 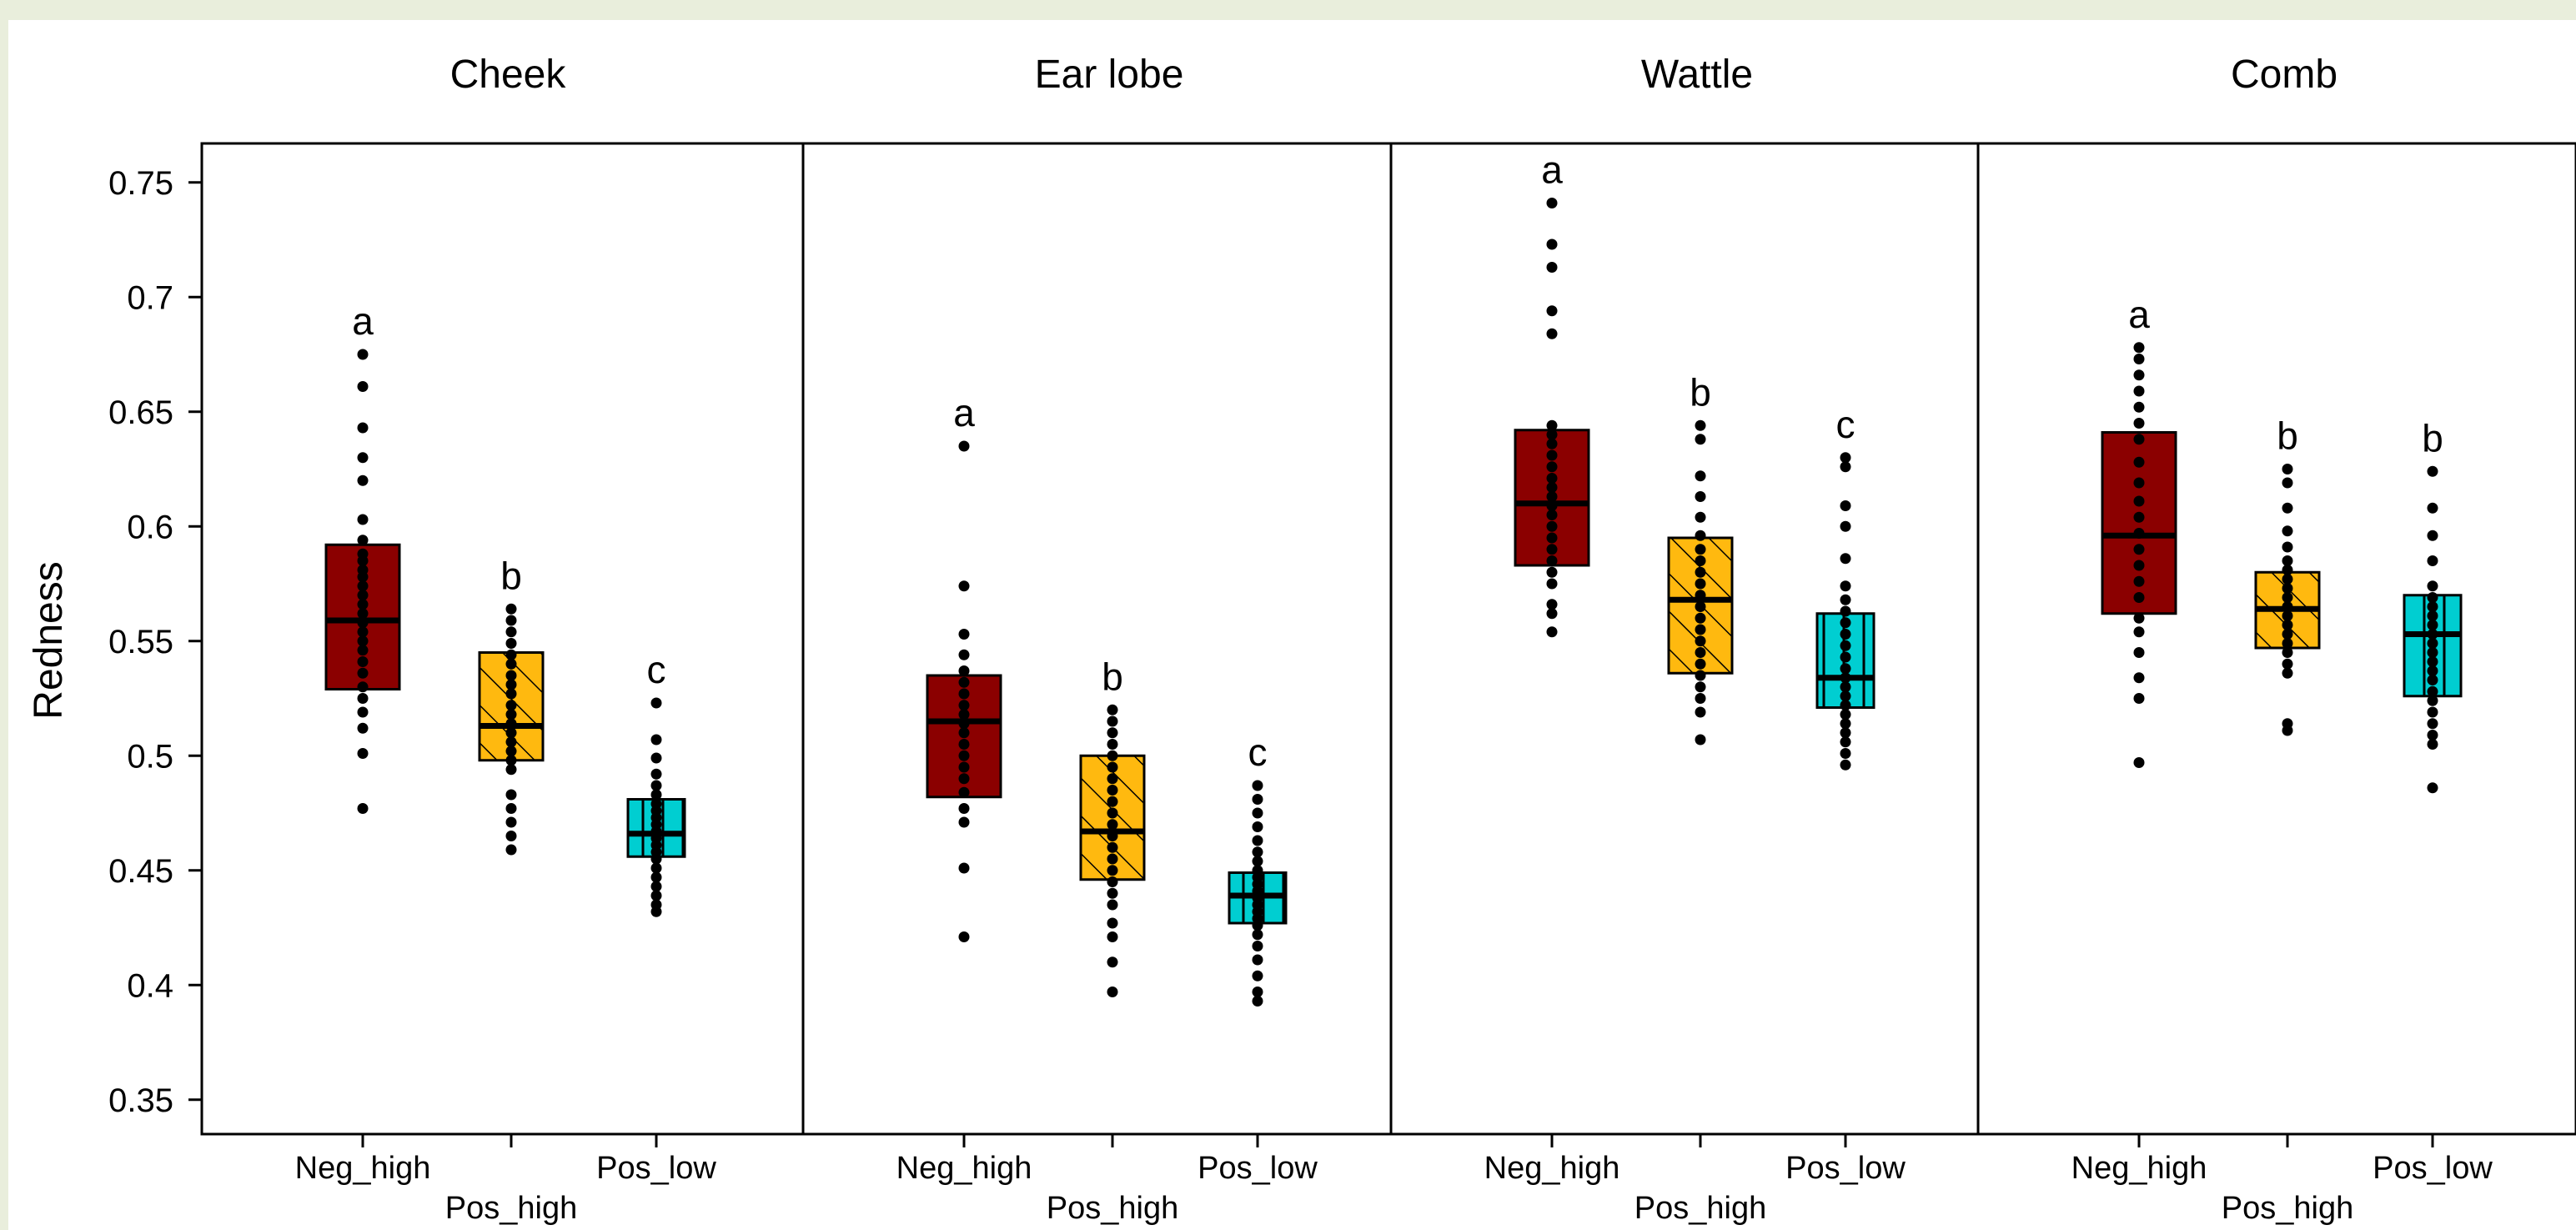 I want to click on significance-letter: c, so click(x=1258, y=752).